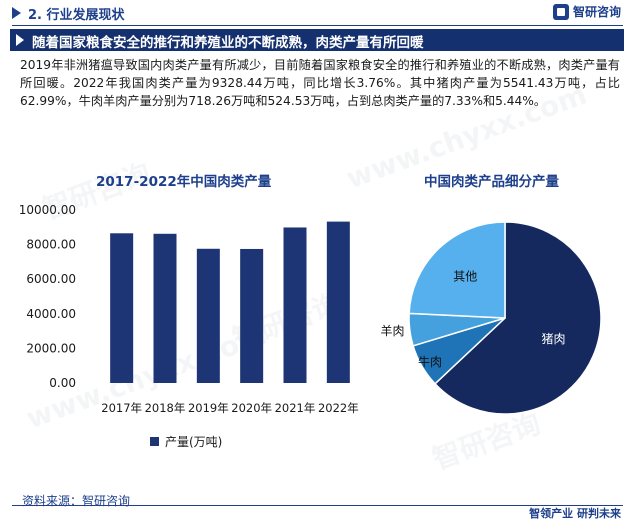 This screenshot has width=635, height=525. Describe the element at coordinates (596, 12) in the screenshot. I see `logo-text: 智研咨询` at that location.